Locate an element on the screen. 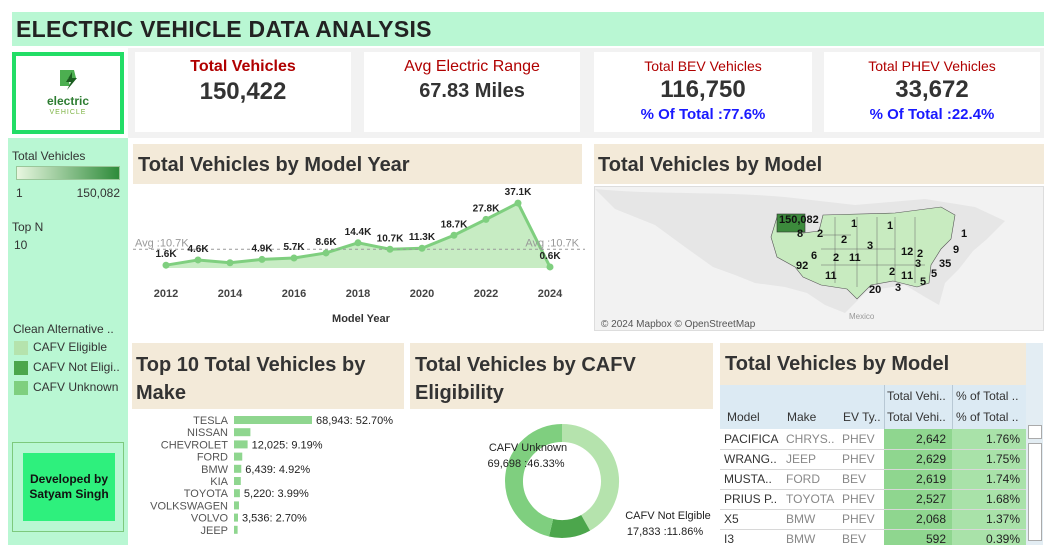 The height and width of the screenshot is (551, 1055). cell-pct: 1.68% is located at coordinates (989, 499).